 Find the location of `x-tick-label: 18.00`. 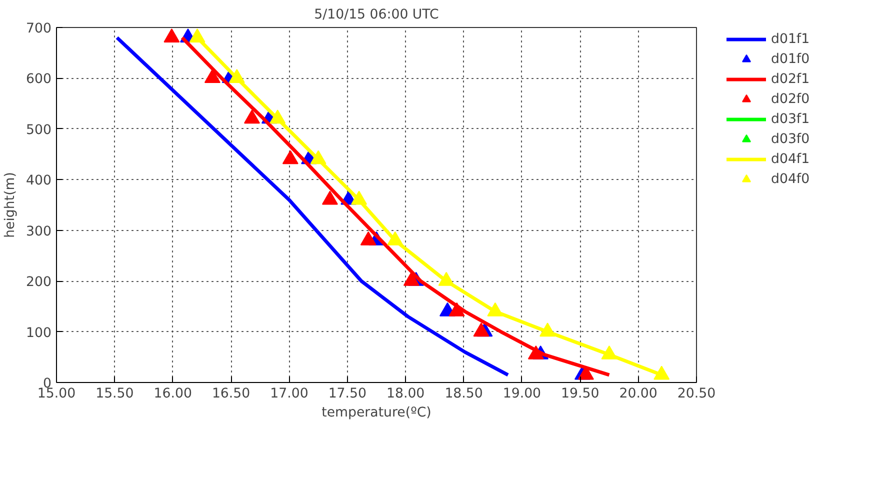

x-tick-label: 18.00 is located at coordinates (405, 394).